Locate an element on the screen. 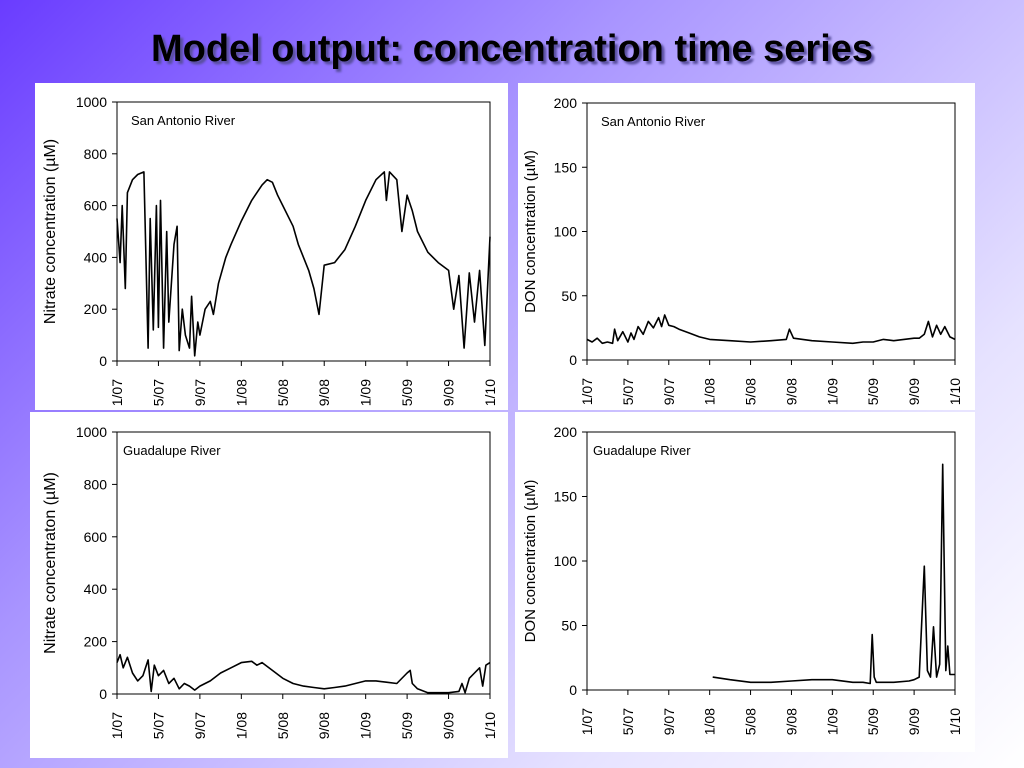  y-axis-label: Nitrate concentration (µM) is located at coordinates (50, 231).